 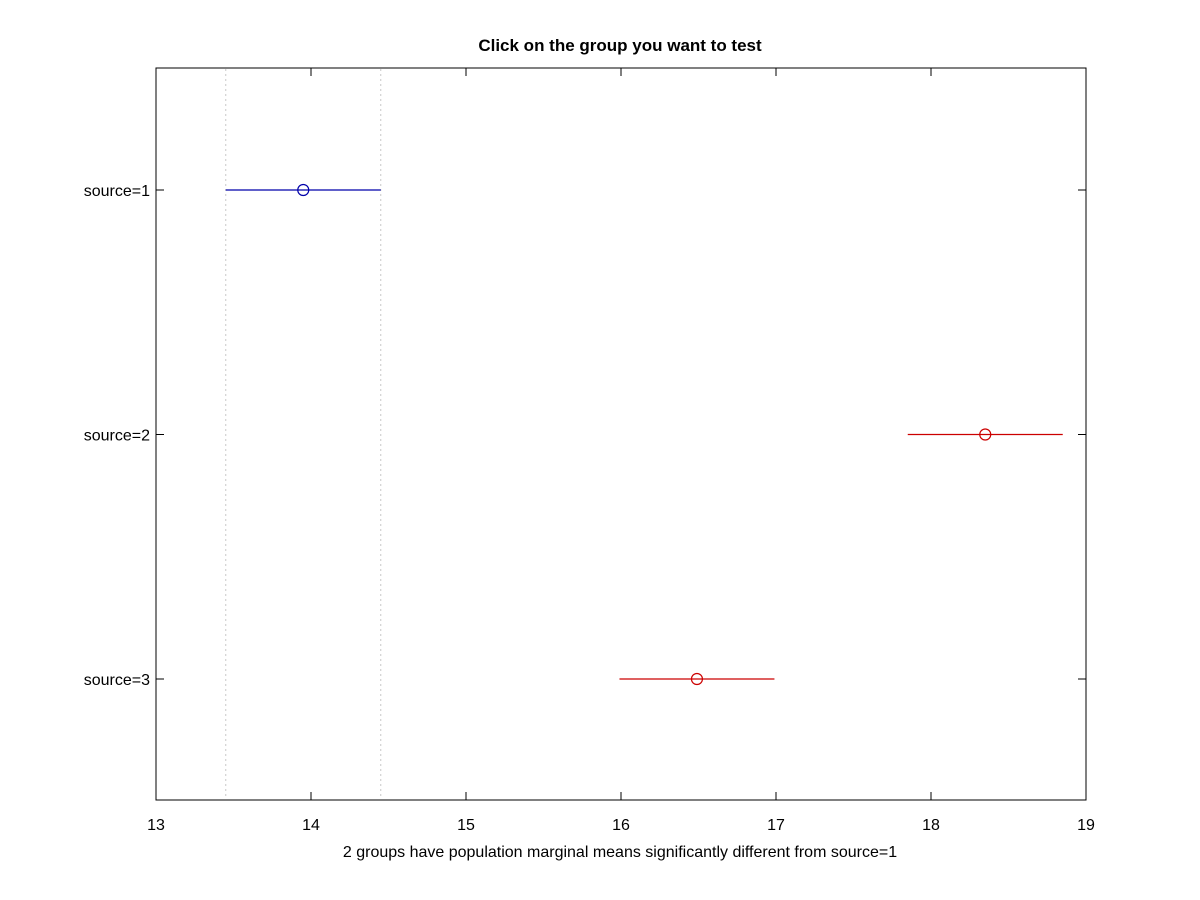 I want to click on x-tick-label: 19, so click(x=1086, y=825).